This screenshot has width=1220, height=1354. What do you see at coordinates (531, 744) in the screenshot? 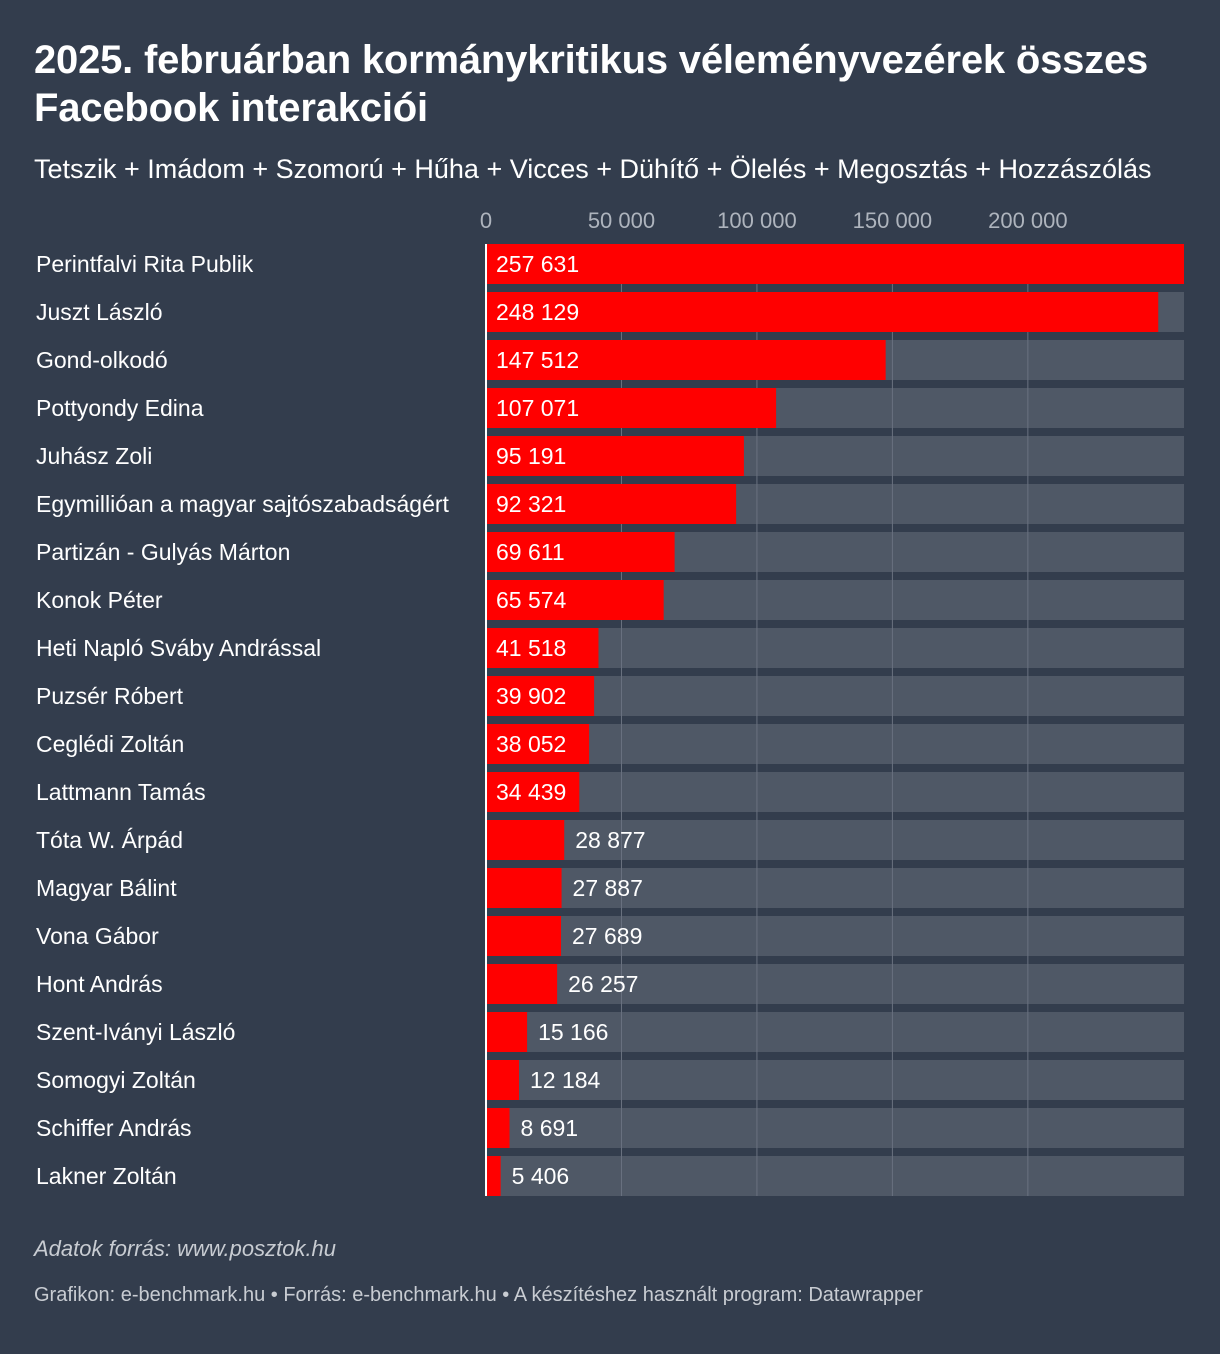
I see `value-label: 38 052` at bounding box center [531, 744].